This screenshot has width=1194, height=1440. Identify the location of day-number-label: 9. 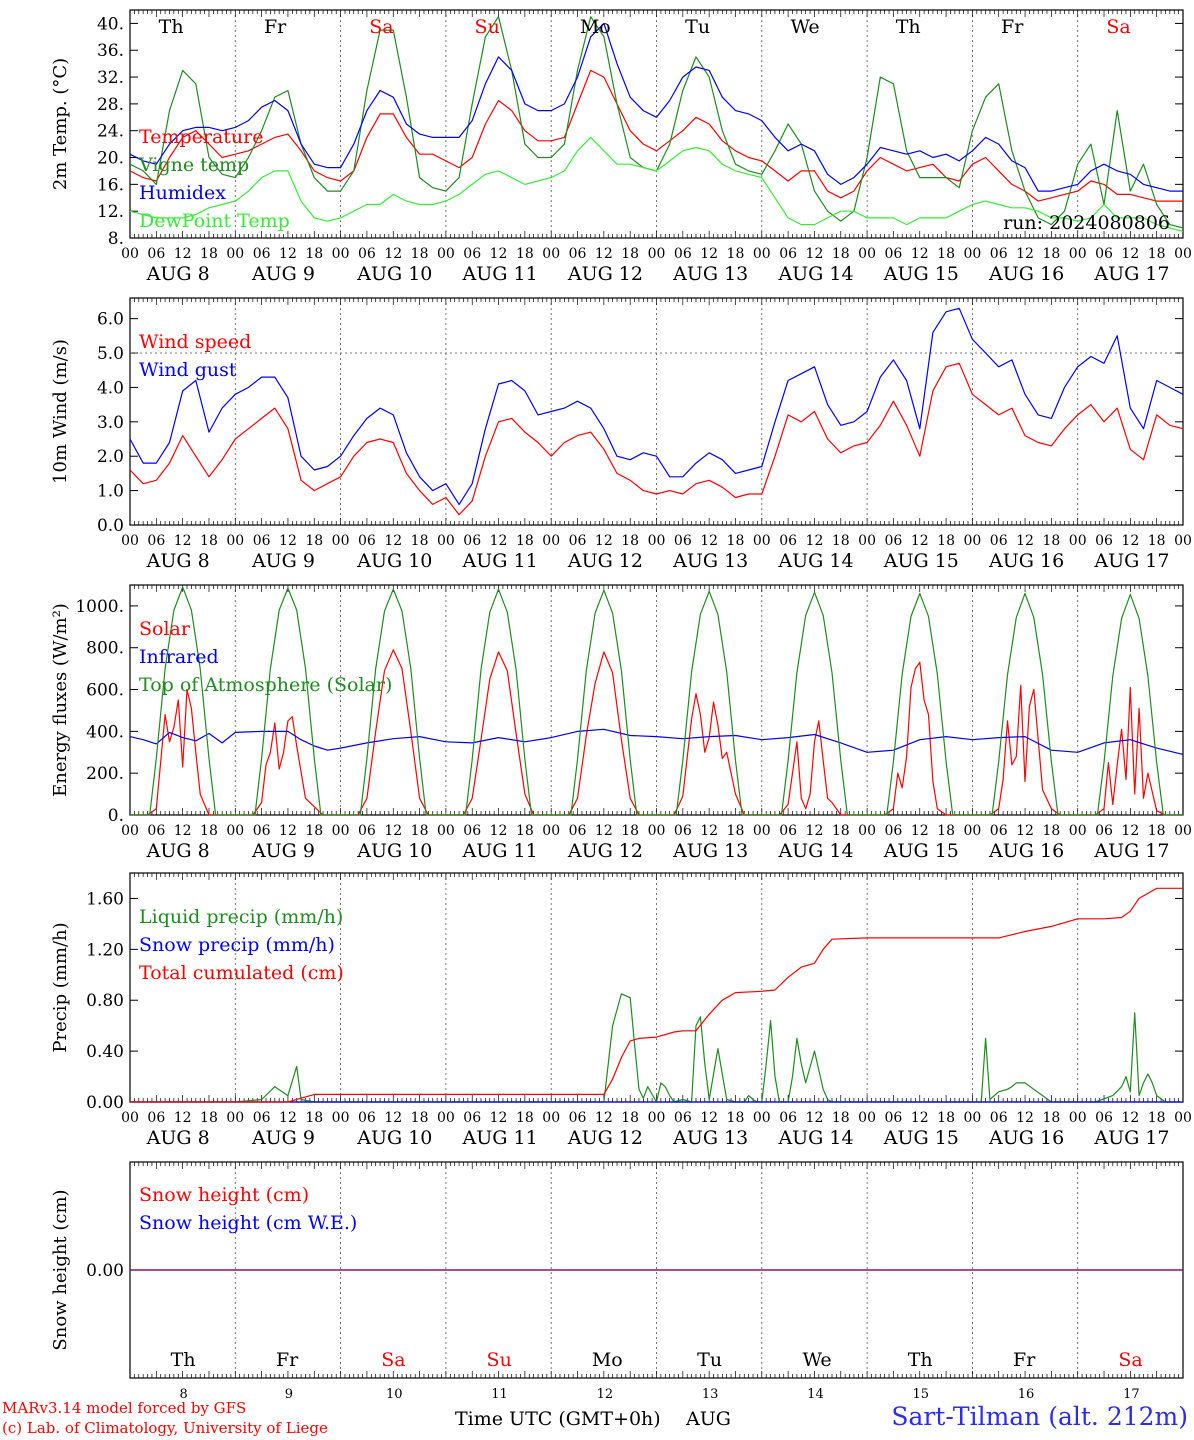
(289, 1394).